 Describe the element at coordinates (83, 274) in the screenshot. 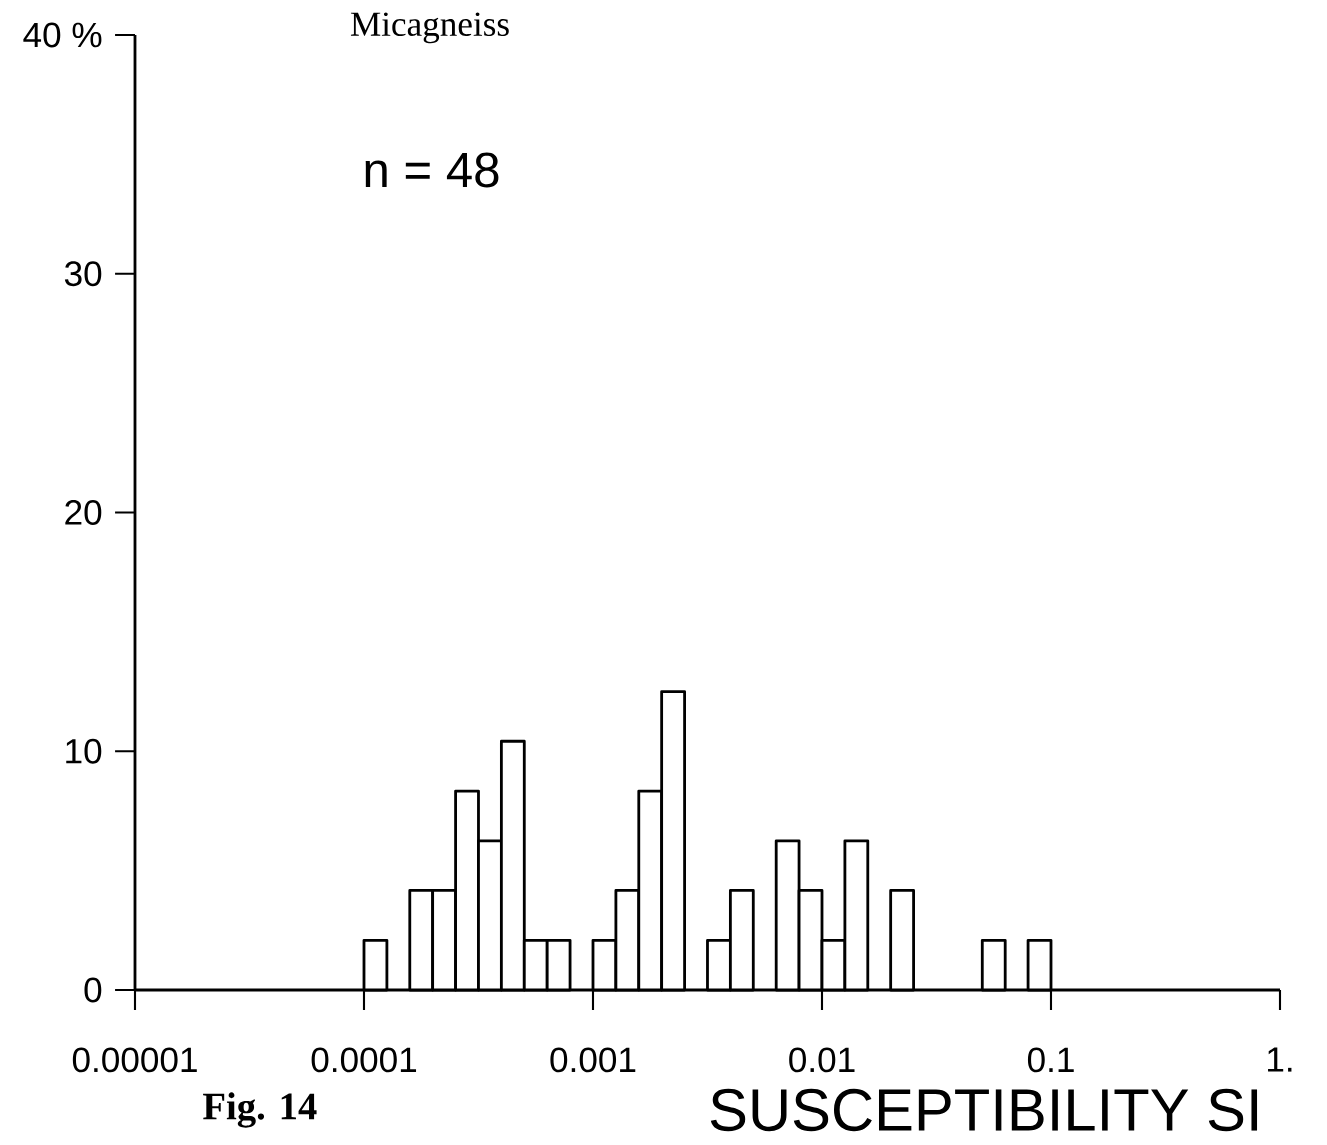

I see `y-tick-label: 30` at that location.